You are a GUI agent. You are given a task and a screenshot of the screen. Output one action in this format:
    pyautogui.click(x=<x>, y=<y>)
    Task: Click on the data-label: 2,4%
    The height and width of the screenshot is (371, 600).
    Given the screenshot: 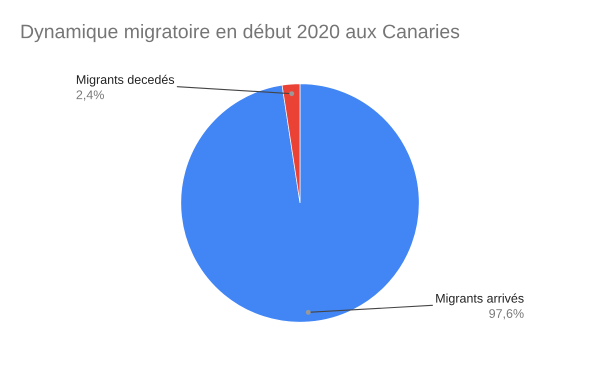 What is the action you would take?
    pyautogui.click(x=90, y=95)
    